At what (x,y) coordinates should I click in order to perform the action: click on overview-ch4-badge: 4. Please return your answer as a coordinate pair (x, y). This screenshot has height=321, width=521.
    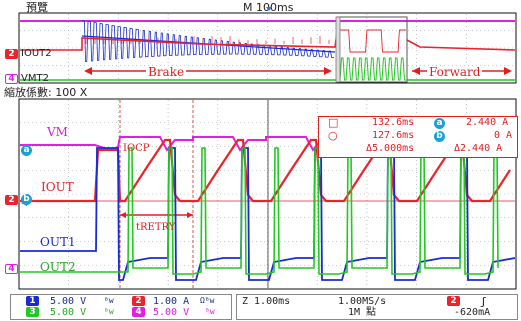
    Looking at the image, I should click on (11, 79).